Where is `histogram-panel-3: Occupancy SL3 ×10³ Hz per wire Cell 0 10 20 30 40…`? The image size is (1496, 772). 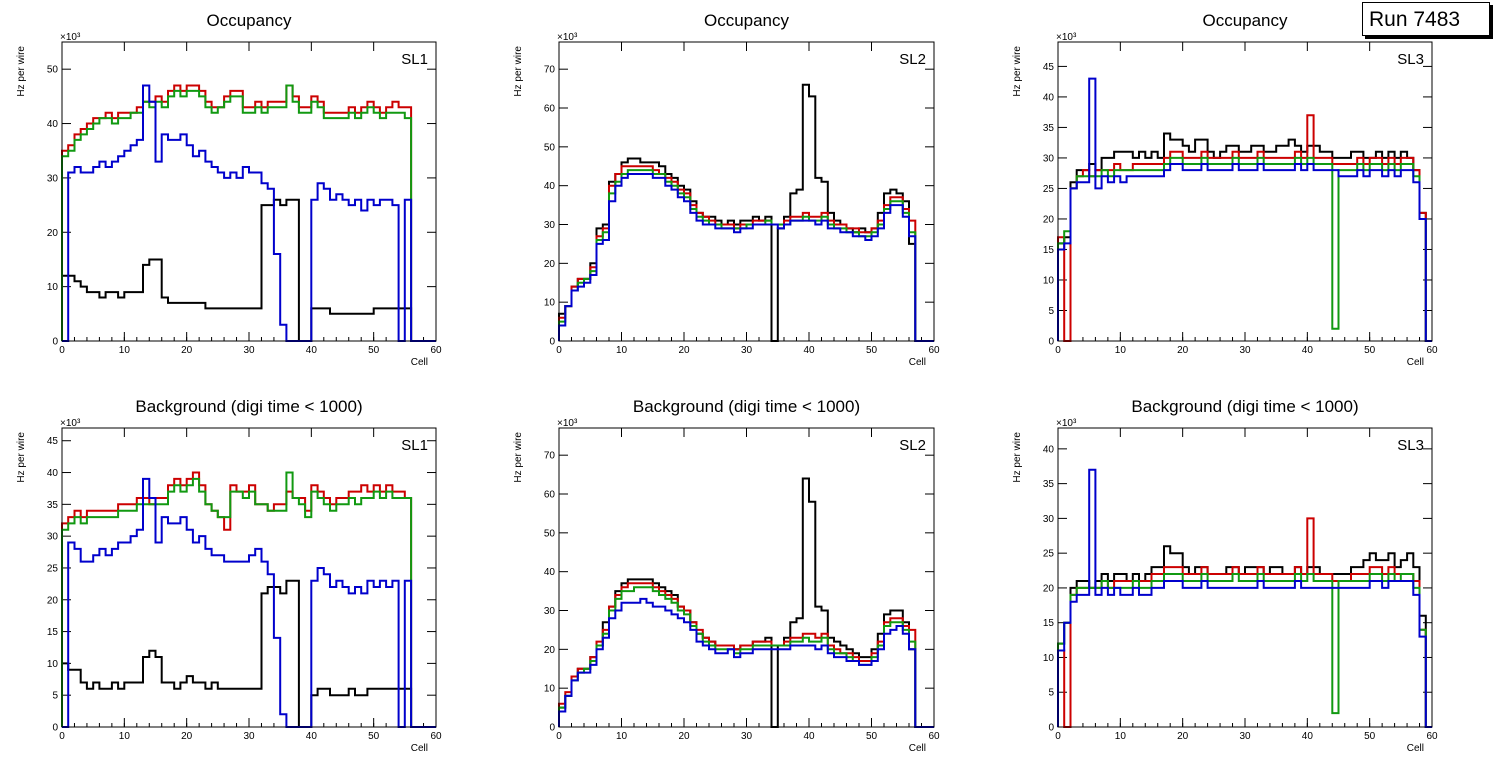
histogram-panel-3: Occupancy SL3 ×10³ Hz per wire Cell 0 10 20 30 40… is located at coordinates (1225, 189).